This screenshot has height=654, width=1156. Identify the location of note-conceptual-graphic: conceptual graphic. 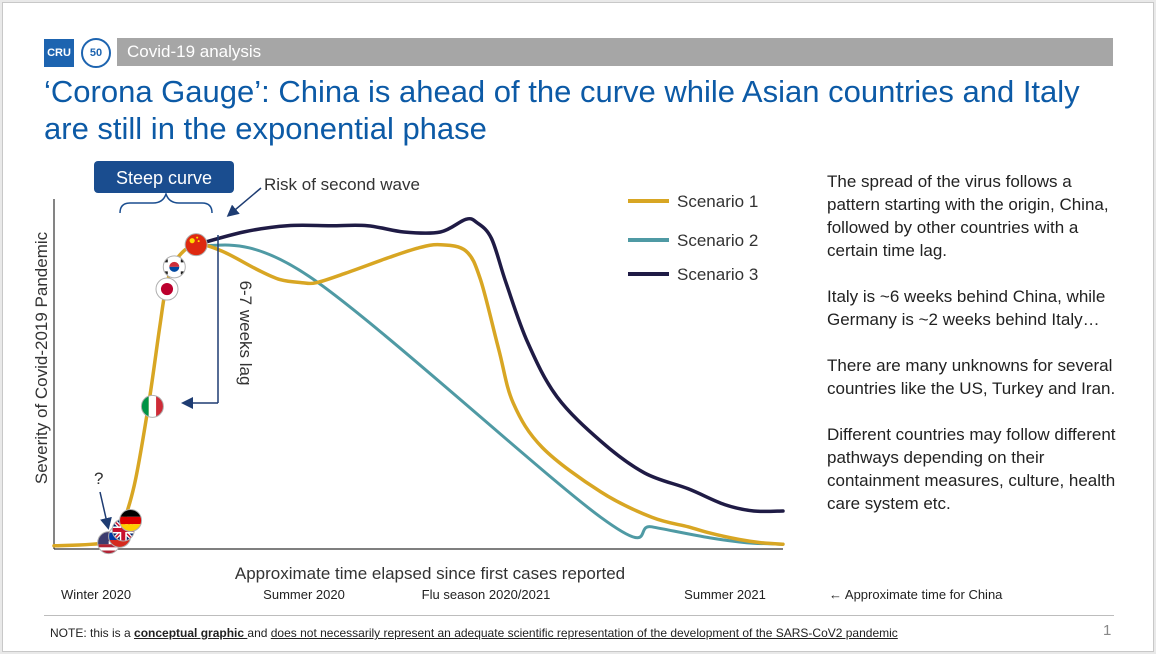
(191, 633).